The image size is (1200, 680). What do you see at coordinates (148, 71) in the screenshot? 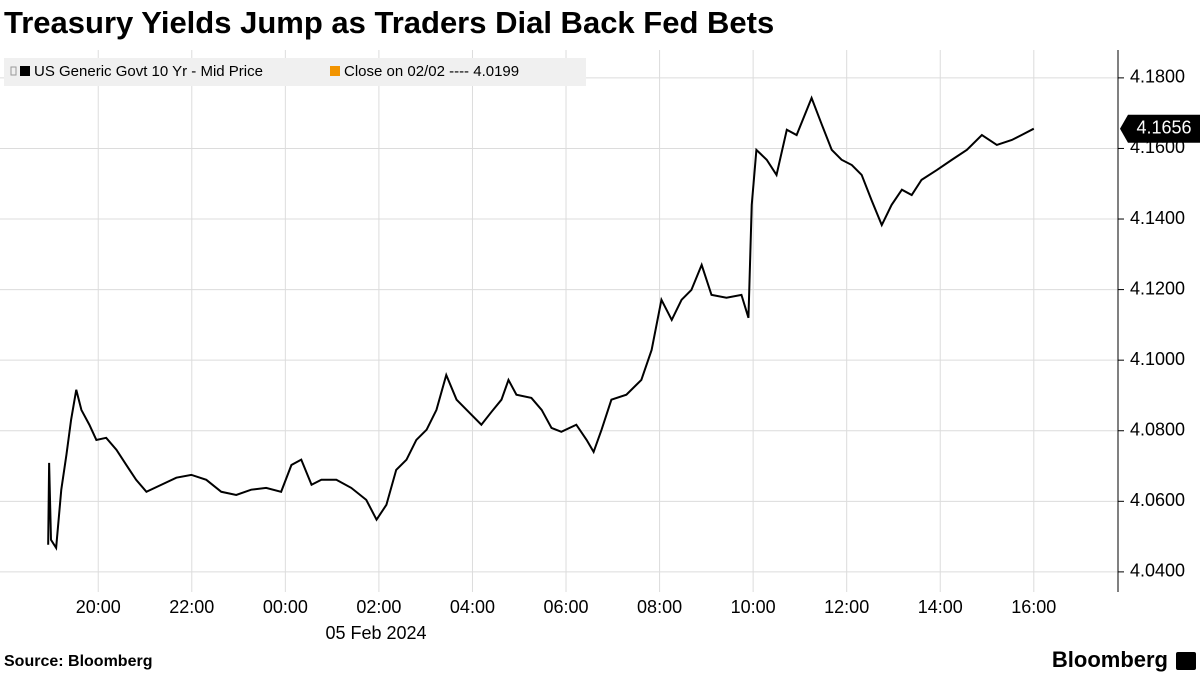
I see `legend-label: US Generic Govt 10 Yr - Mid Price` at bounding box center [148, 71].